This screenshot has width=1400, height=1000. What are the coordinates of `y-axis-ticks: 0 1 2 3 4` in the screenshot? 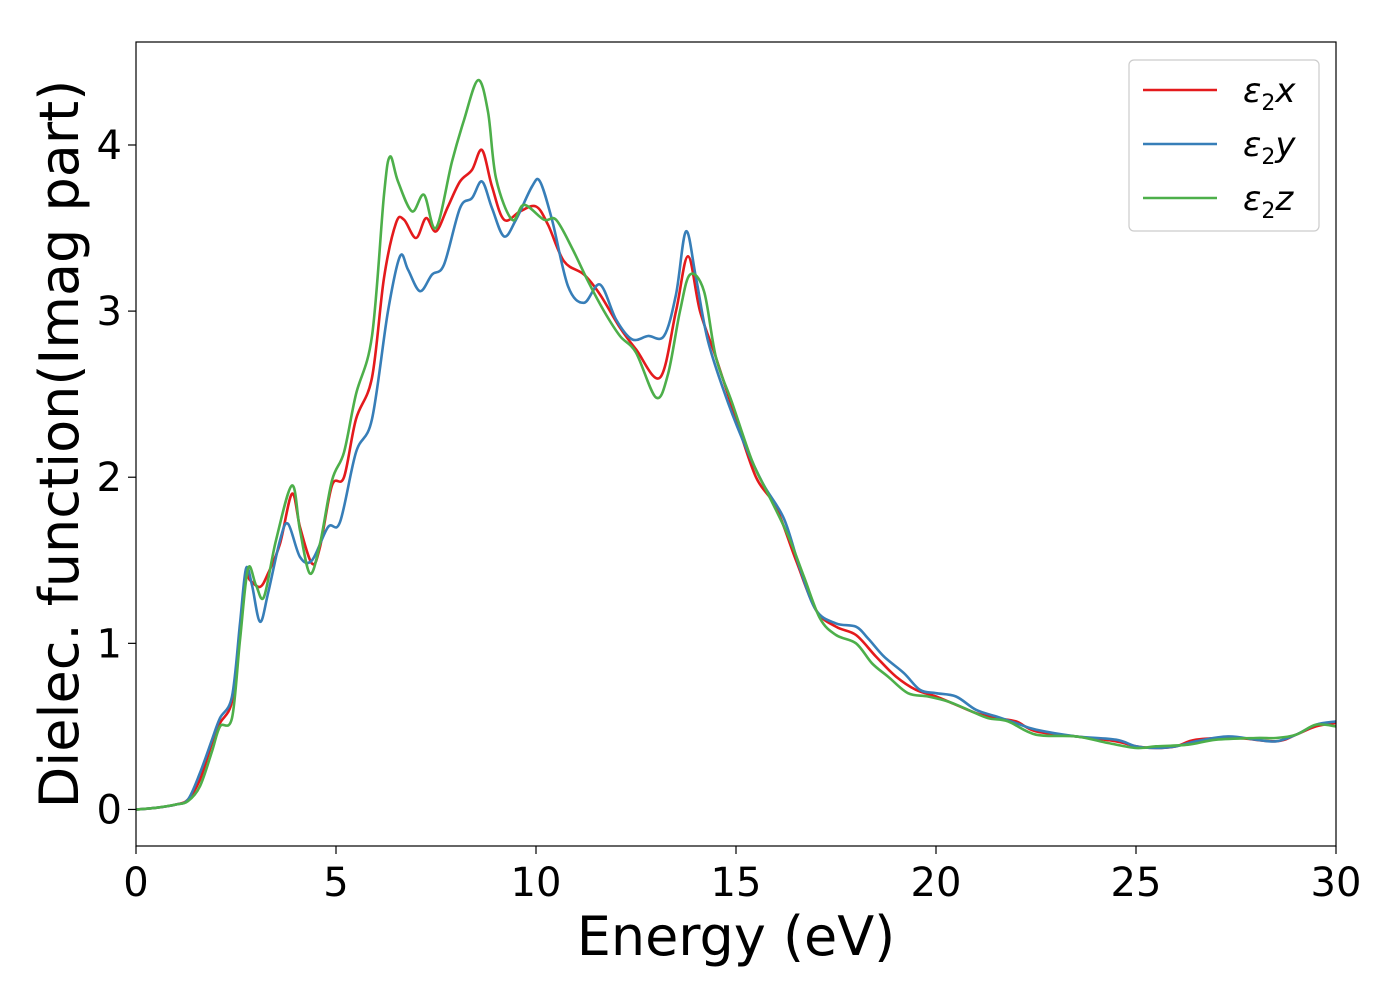 It's located at (116, 478).